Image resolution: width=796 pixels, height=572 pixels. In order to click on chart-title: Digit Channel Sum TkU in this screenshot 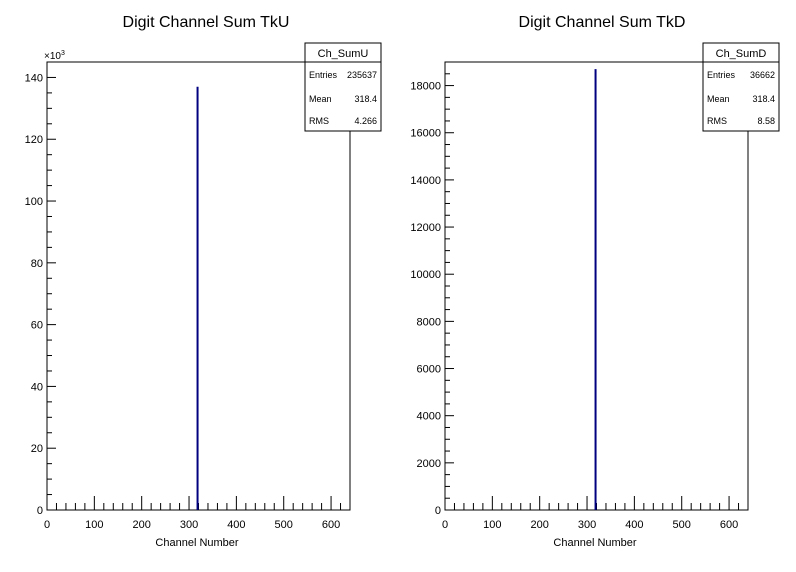, I will do `click(206, 22)`.